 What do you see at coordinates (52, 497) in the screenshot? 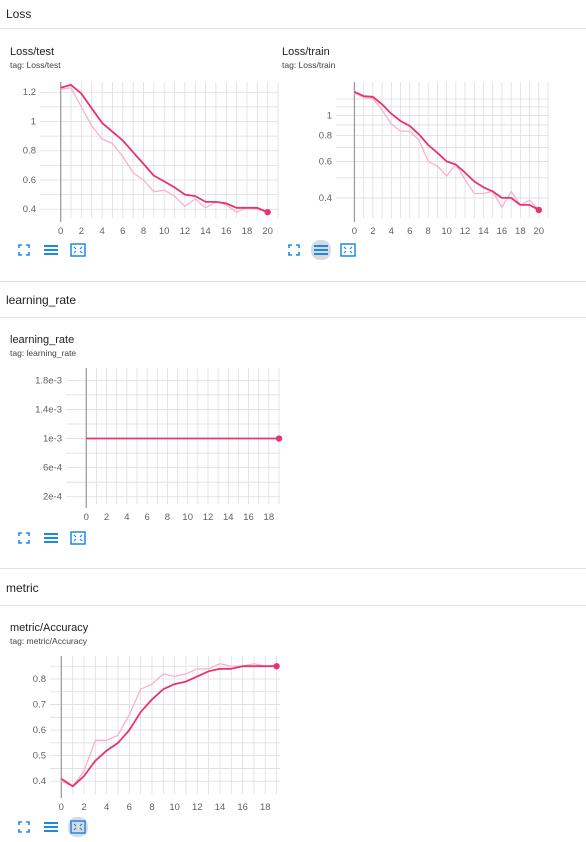
I see `y-tick-label: 2e-4` at bounding box center [52, 497].